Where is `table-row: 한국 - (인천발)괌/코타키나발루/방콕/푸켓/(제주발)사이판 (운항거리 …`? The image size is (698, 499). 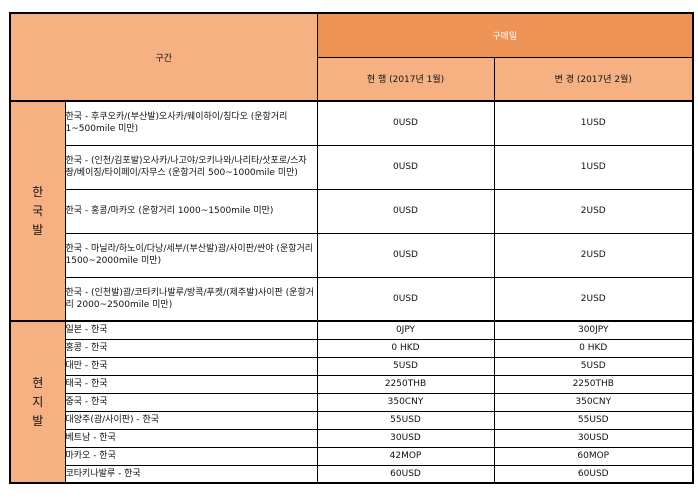 table-row: 한국 - (인천발)괌/코타키나발루/방콕/푸켓/(제주발)사이판 (운항거리 … is located at coordinates (352, 299).